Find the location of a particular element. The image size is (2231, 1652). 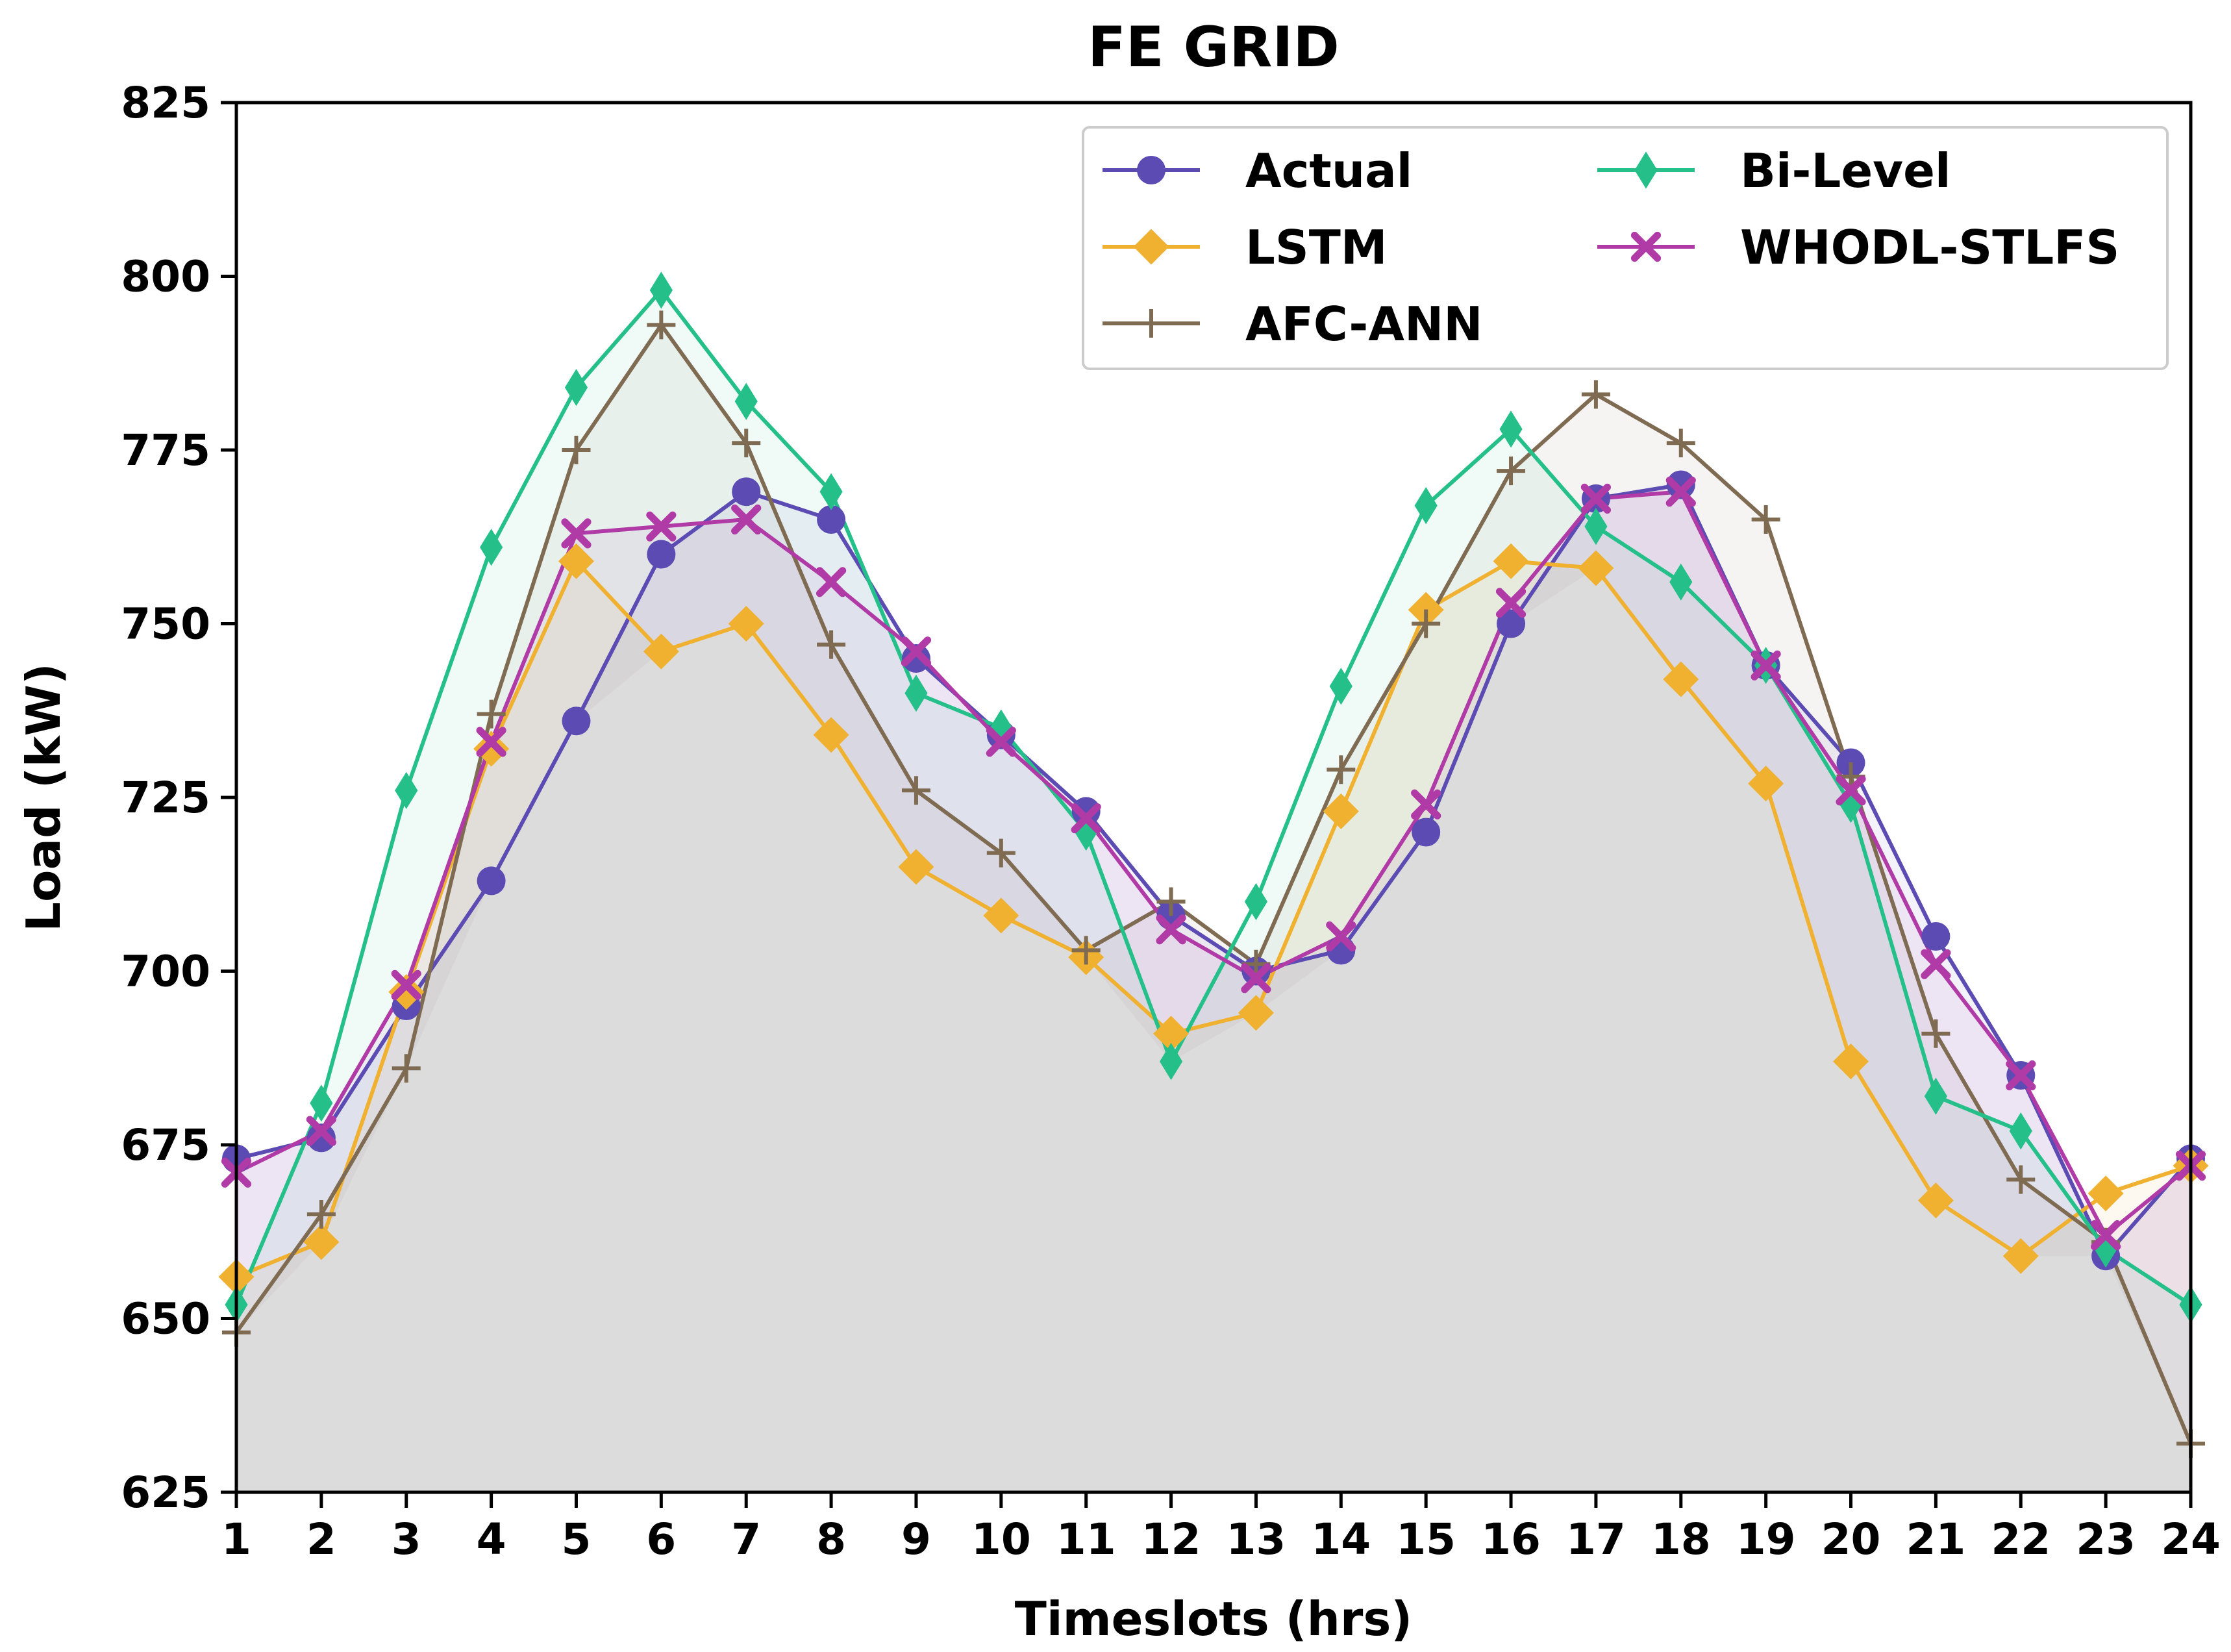

x-tick-label: 1 is located at coordinates (236, 1539).